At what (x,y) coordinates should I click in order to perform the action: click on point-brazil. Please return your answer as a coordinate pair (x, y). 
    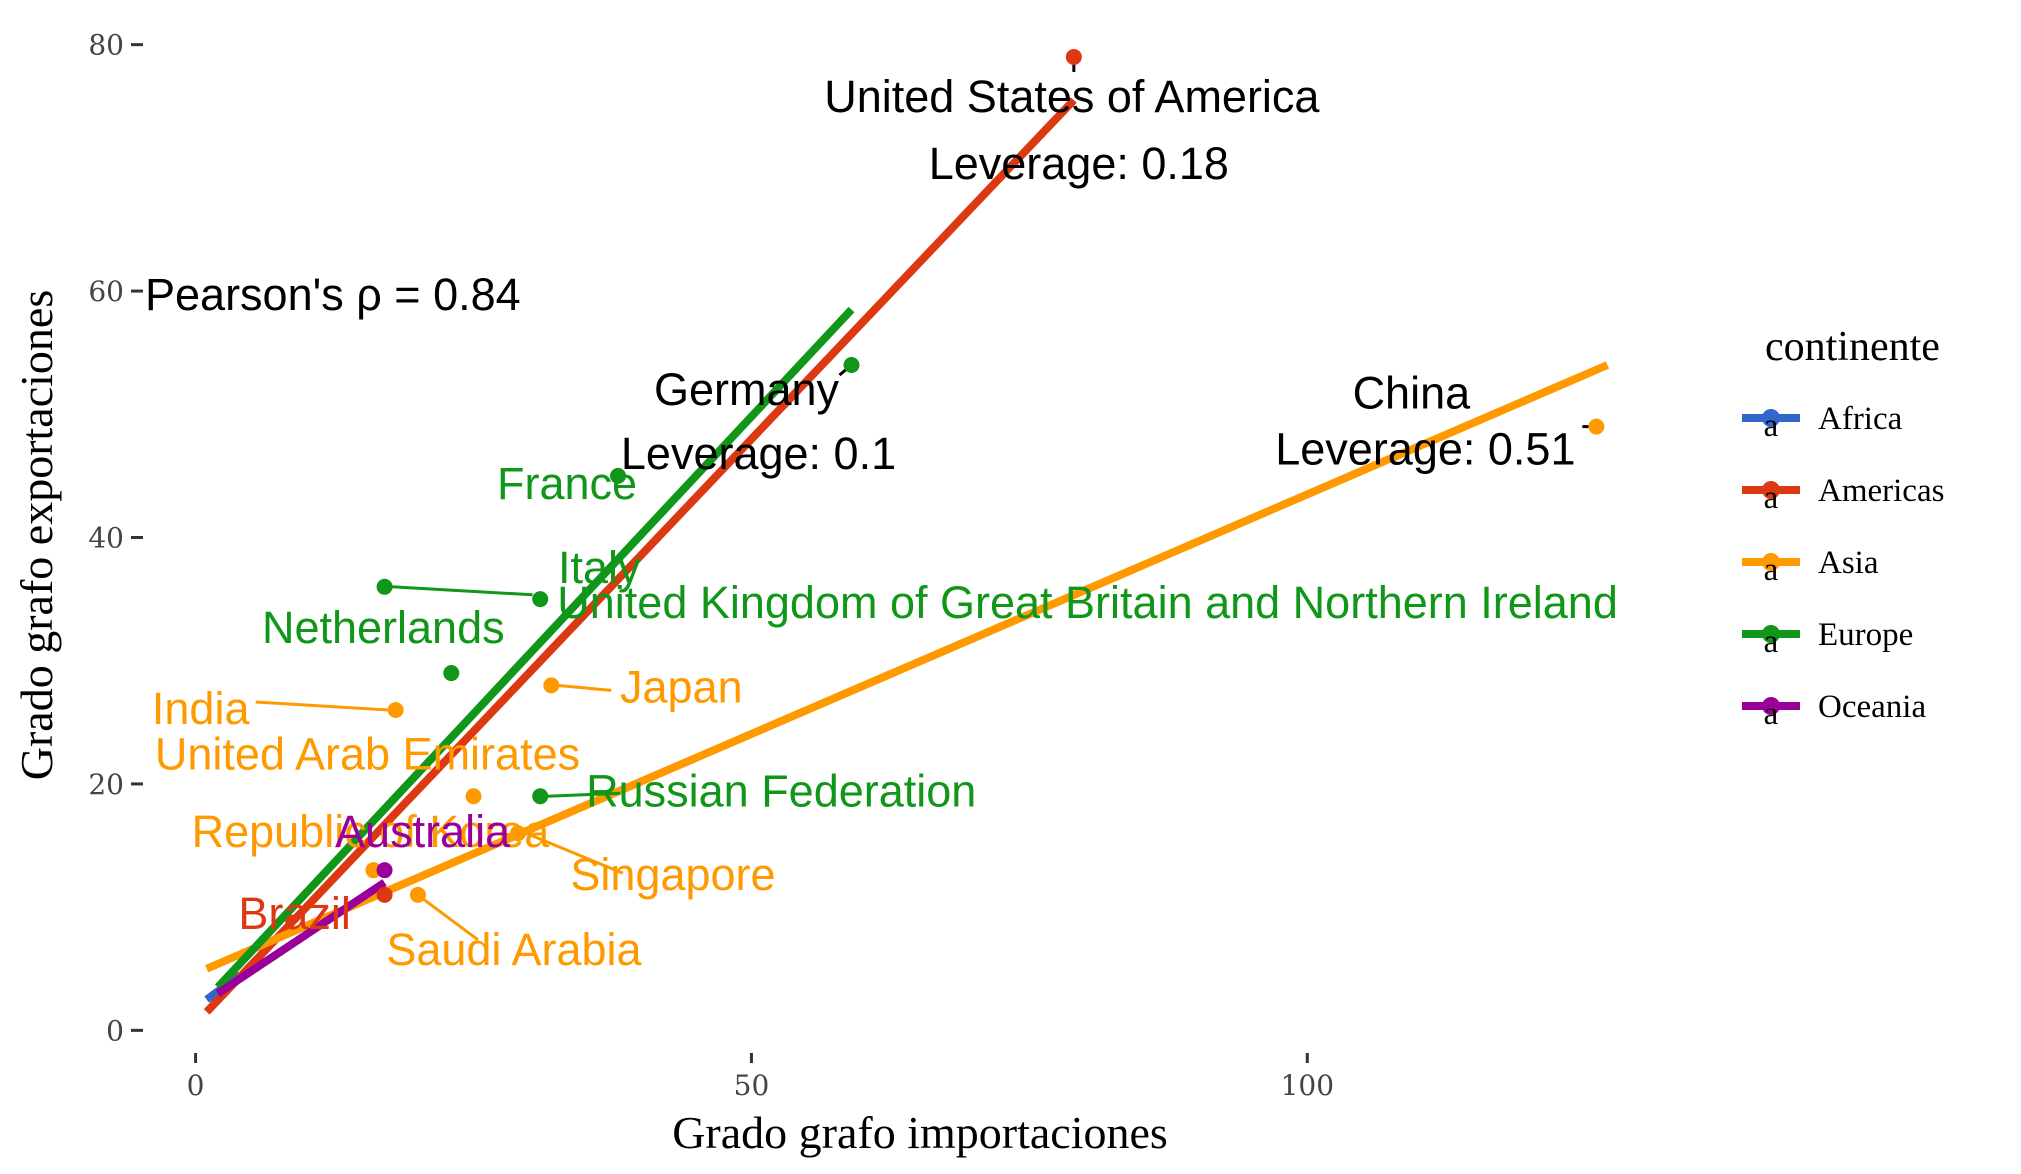
    Looking at the image, I should click on (384, 894).